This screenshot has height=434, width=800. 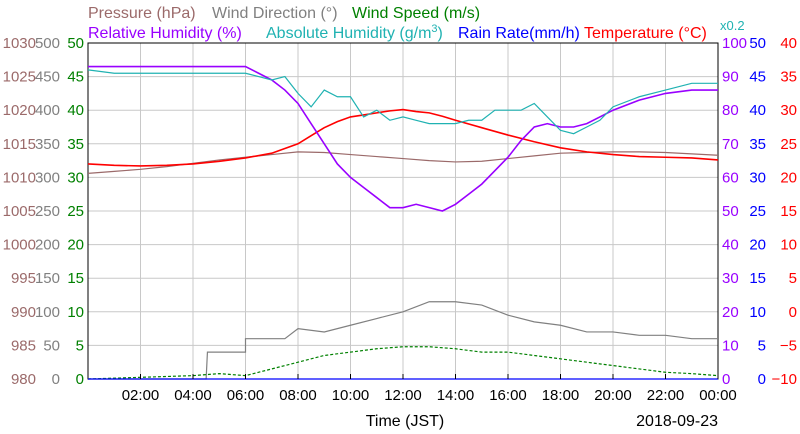 I want to click on rain-rate-tick-label: 10, so click(x=757, y=312).